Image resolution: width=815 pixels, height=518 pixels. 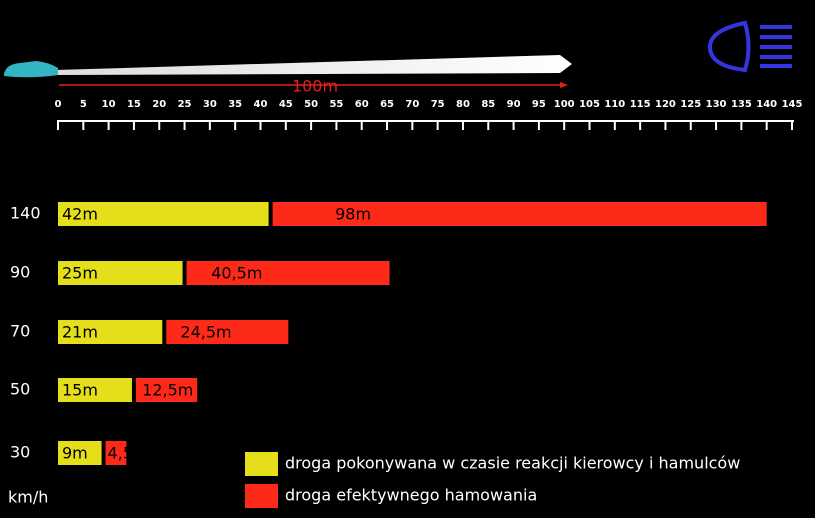 I want to click on x-tick-label: 50, so click(x=311, y=104).